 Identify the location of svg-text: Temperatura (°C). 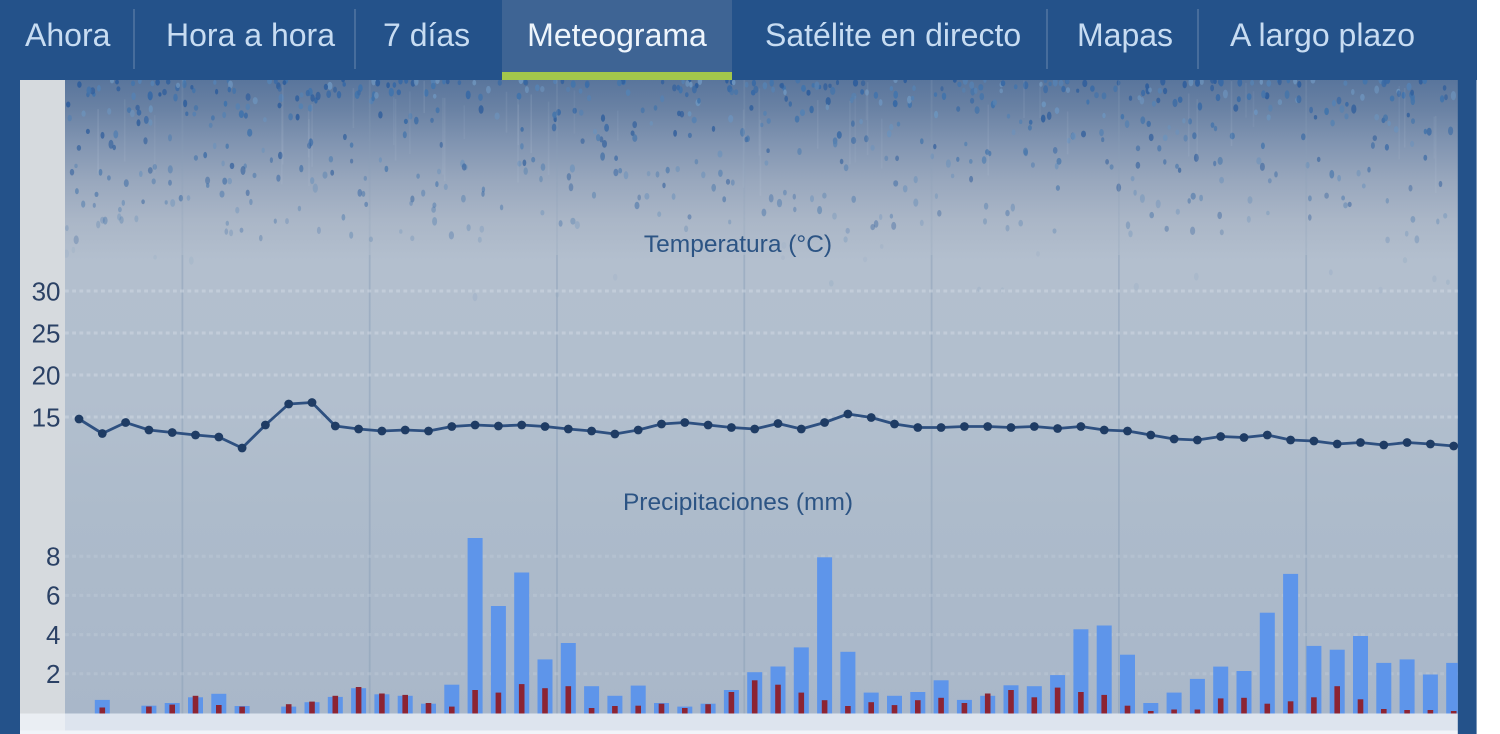
(738, 244).